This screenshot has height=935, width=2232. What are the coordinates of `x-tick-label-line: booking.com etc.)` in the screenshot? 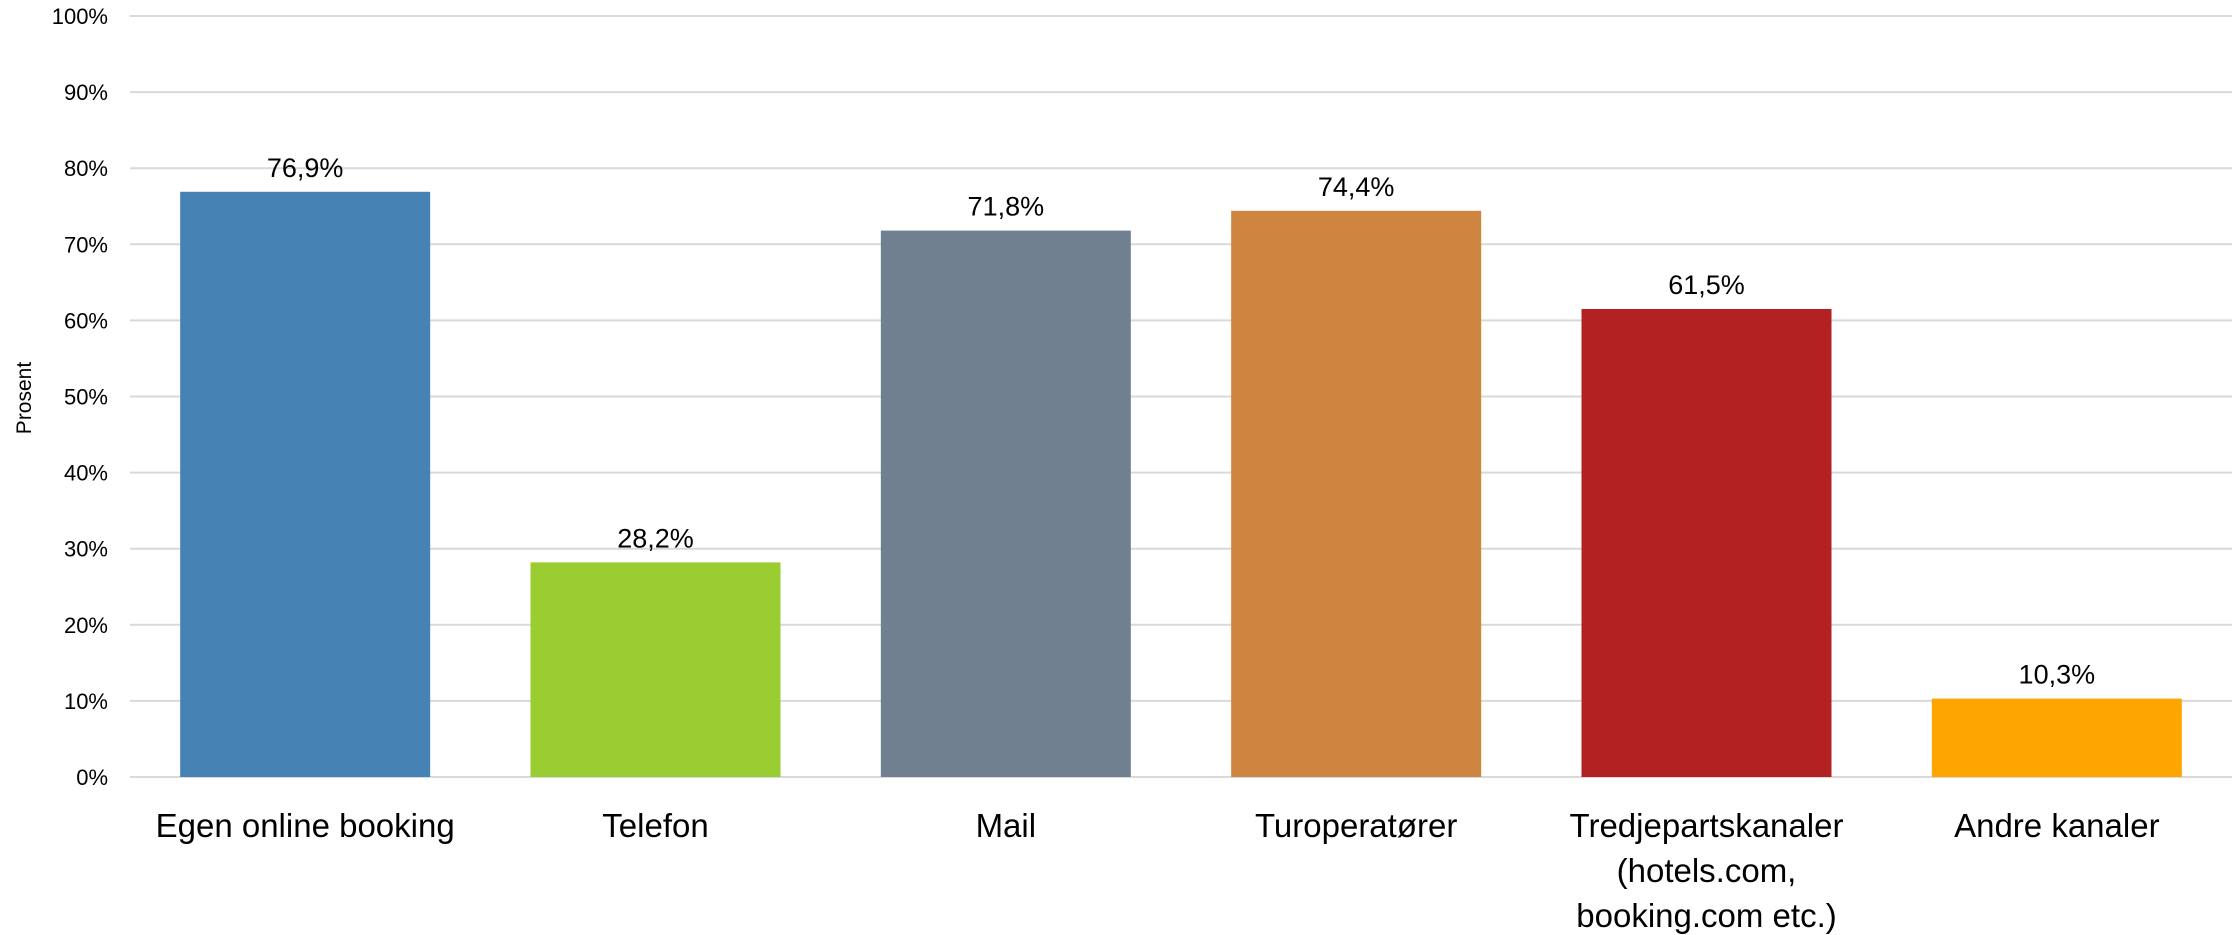 It's located at (1706, 915).